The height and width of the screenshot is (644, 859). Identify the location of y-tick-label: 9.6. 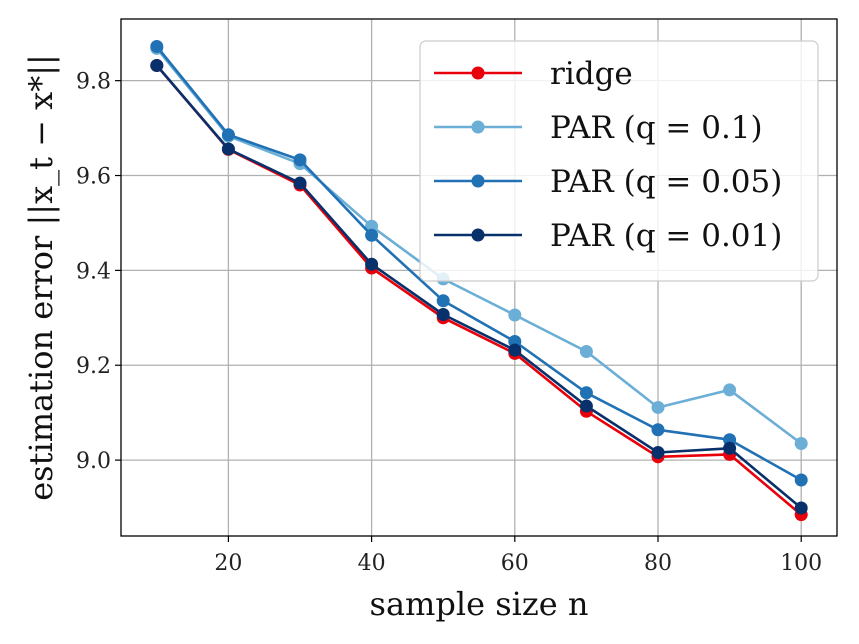
(93, 177).